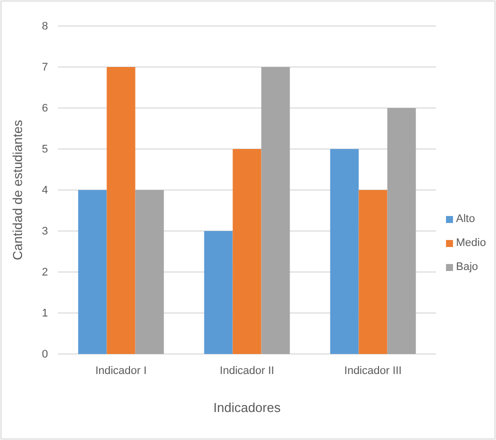 This screenshot has height=440, width=496. Describe the element at coordinates (45, 314) in the screenshot. I see `y-tick-label: 1` at that location.